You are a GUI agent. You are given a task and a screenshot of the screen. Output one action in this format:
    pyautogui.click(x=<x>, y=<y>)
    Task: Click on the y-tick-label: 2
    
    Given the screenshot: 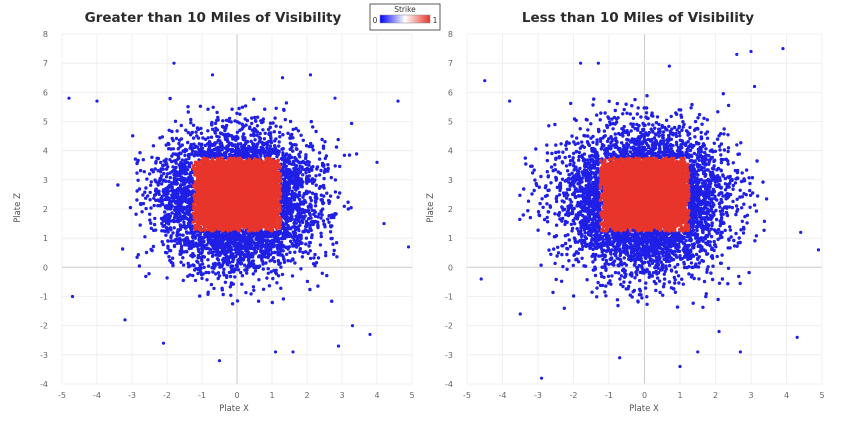 What is the action you would take?
    pyautogui.click(x=450, y=209)
    